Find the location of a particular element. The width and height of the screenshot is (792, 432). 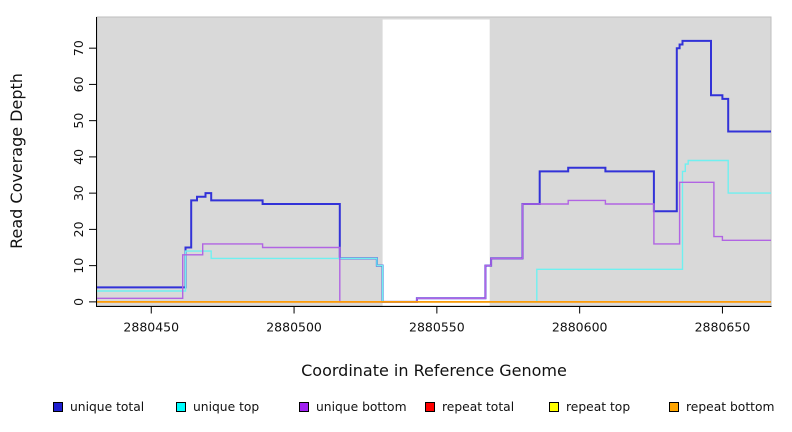

unique-top-swatch-icon is located at coordinates (181, 407).